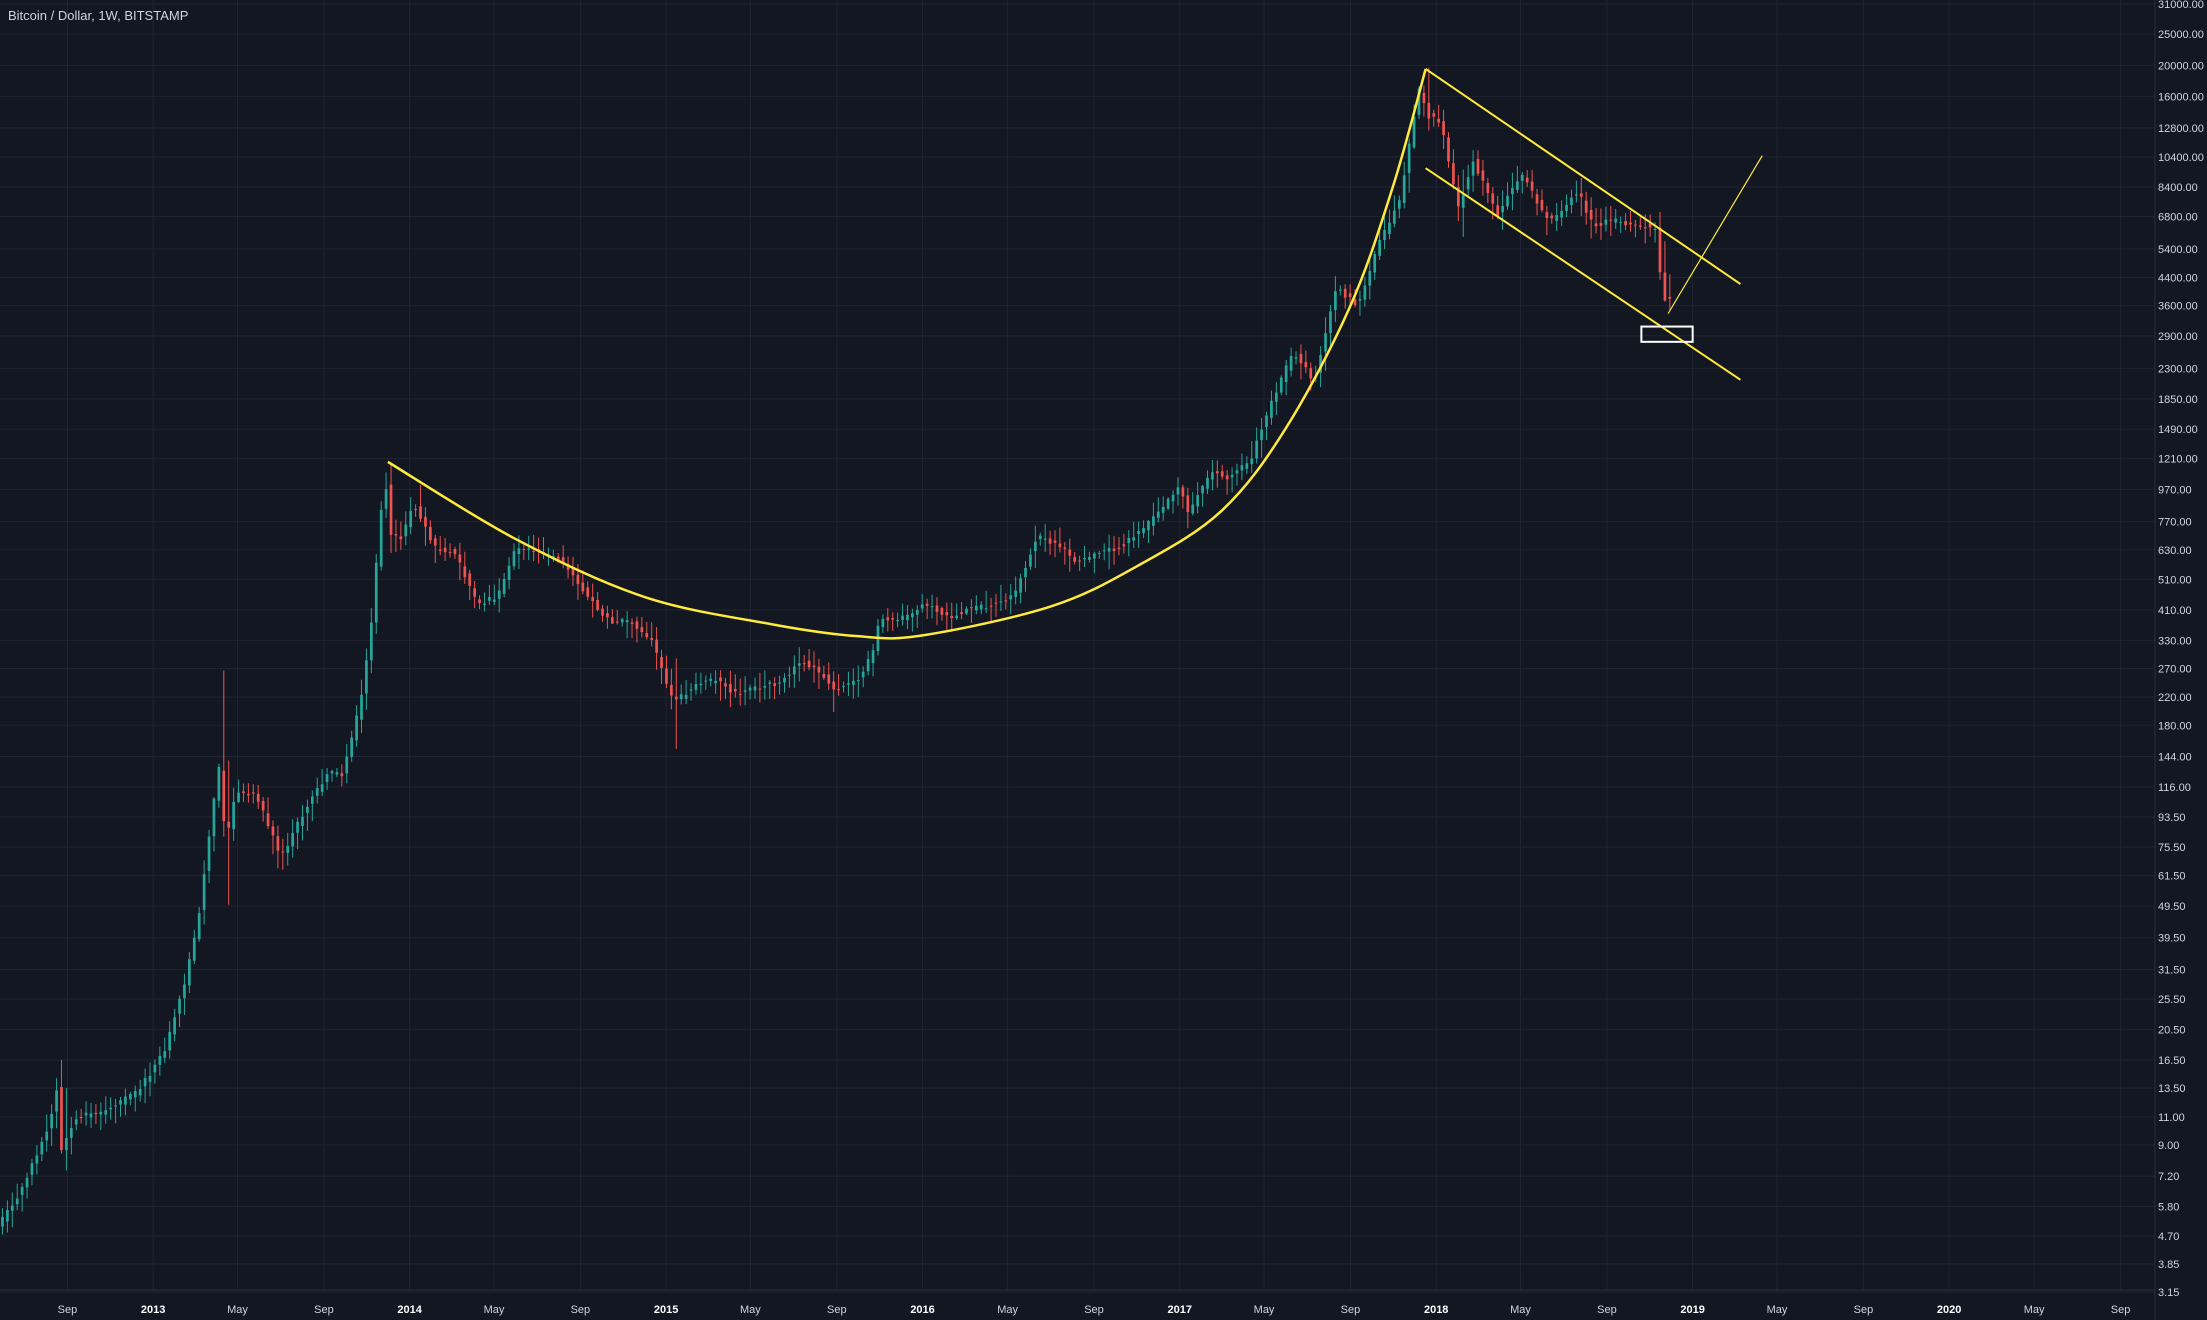 The width and height of the screenshot is (2207, 1320). I want to click on price-tick-label: 31000.00, so click(2181, 5).